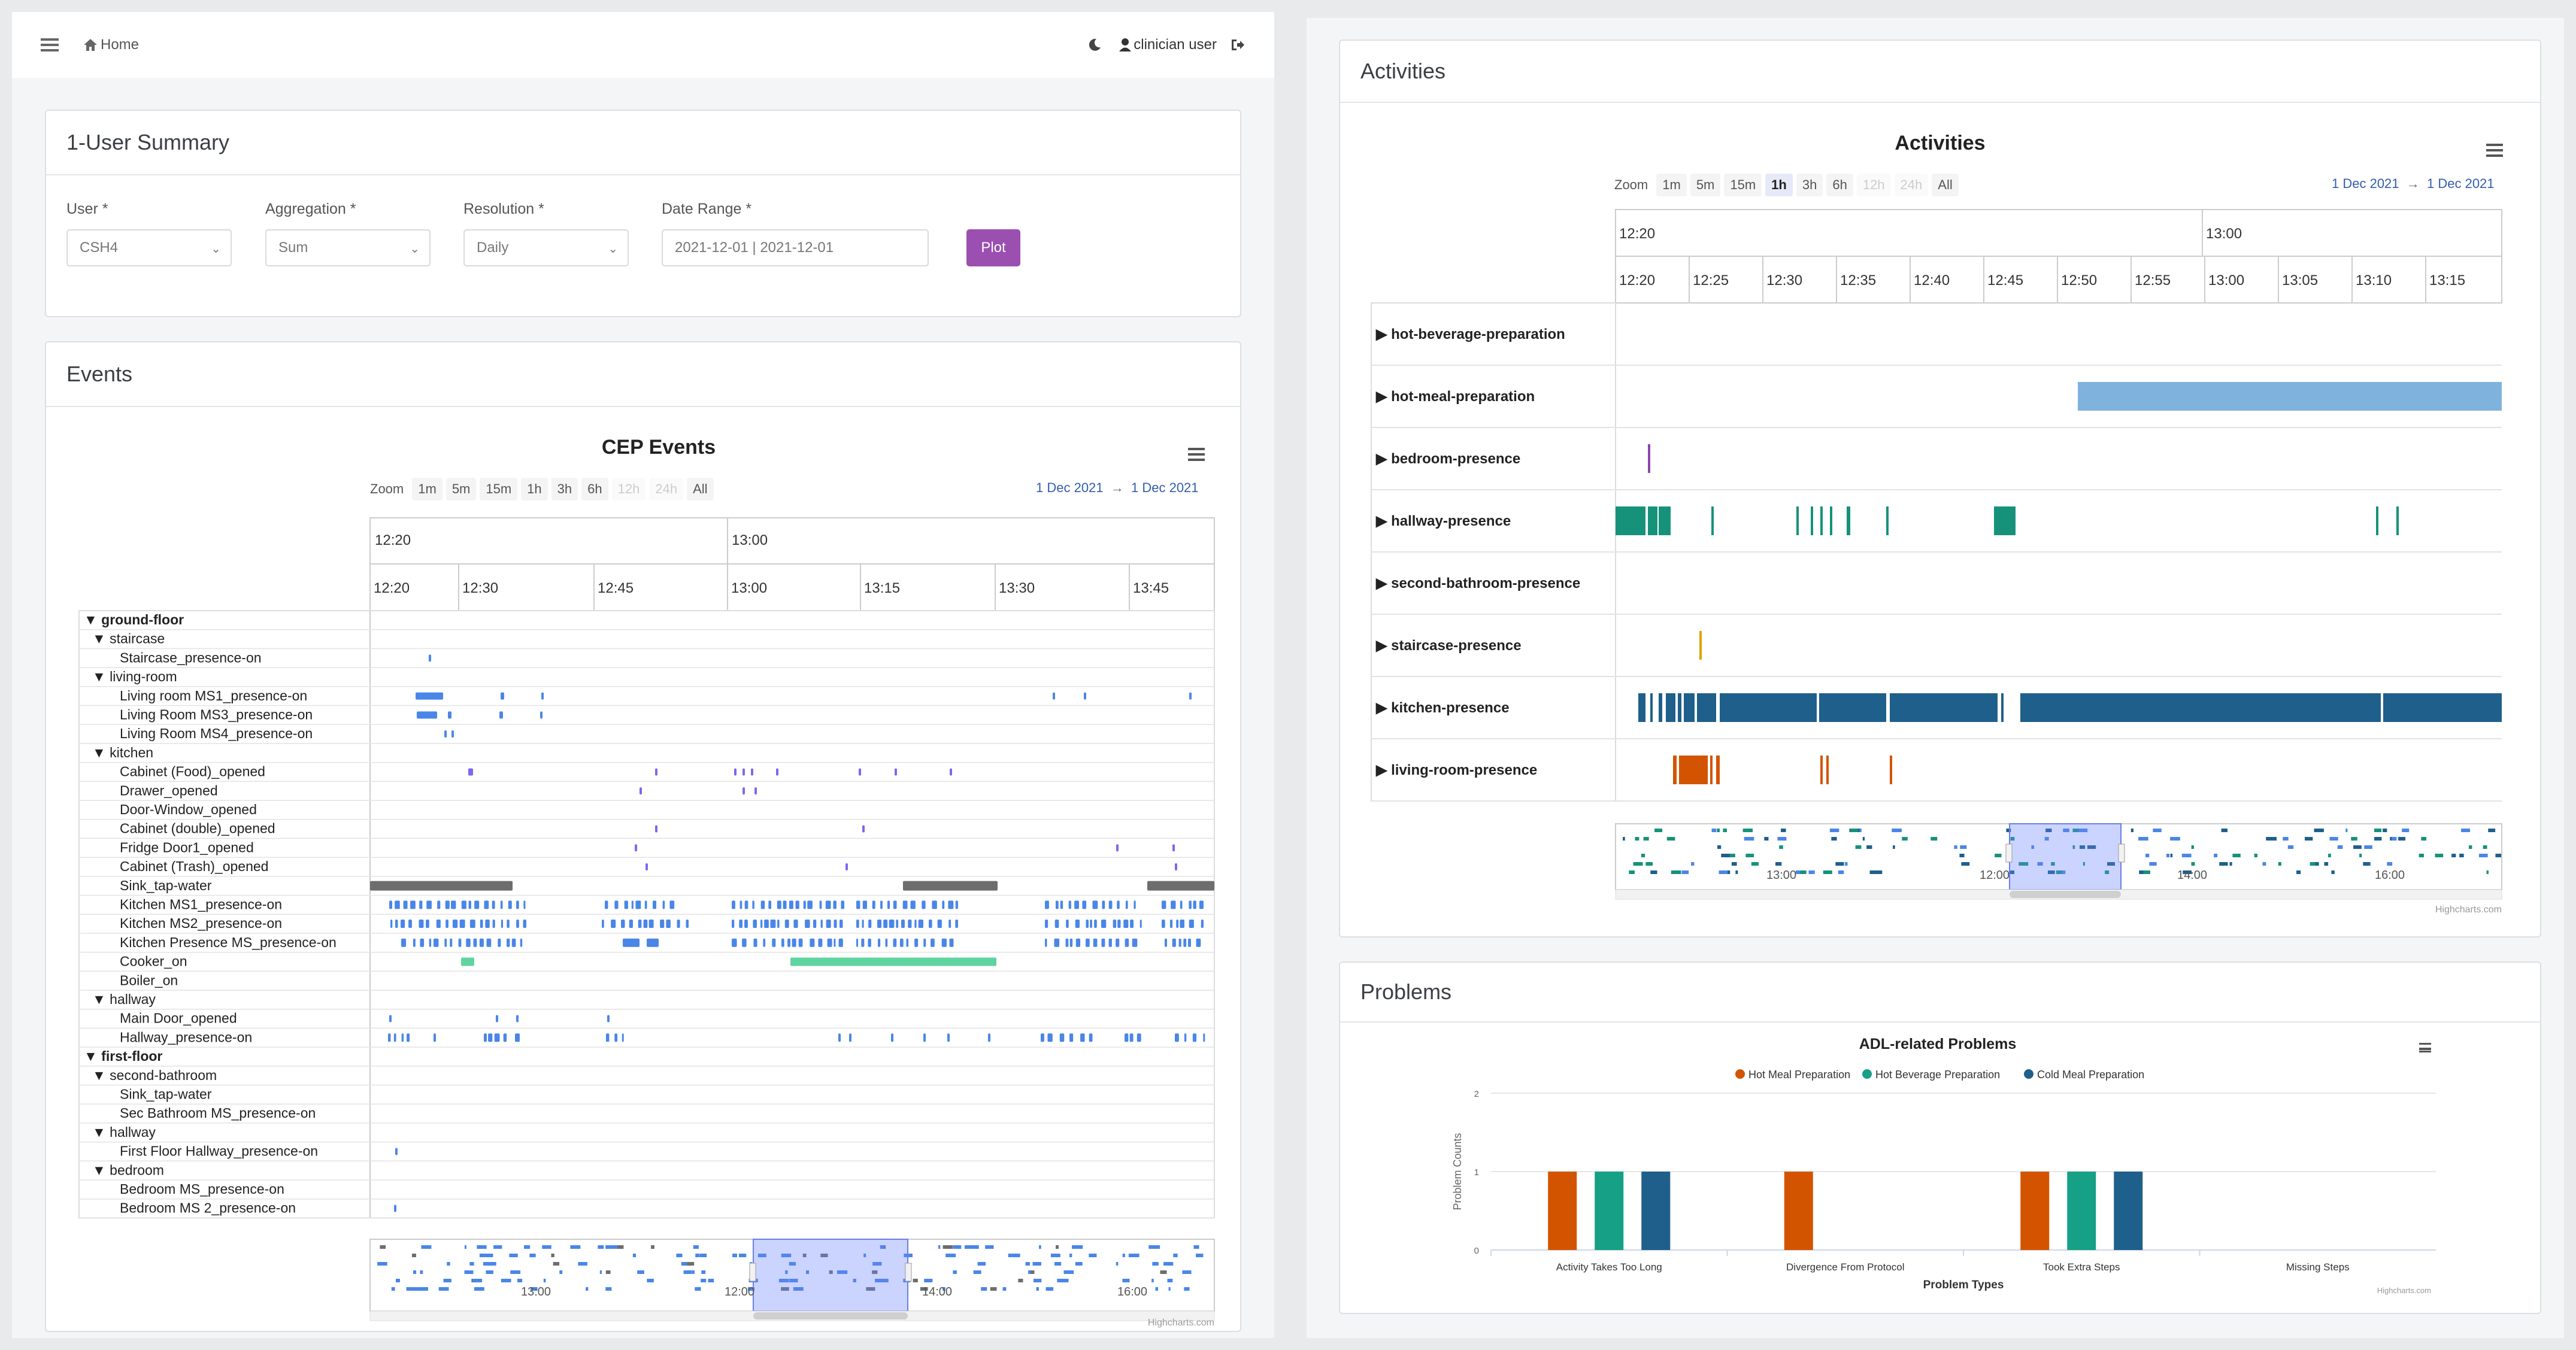 The width and height of the screenshot is (2576, 1350). What do you see at coordinates (993, 247) in the screenshot?
I see `plot-button: Plot` at bounding box center [993, 247].